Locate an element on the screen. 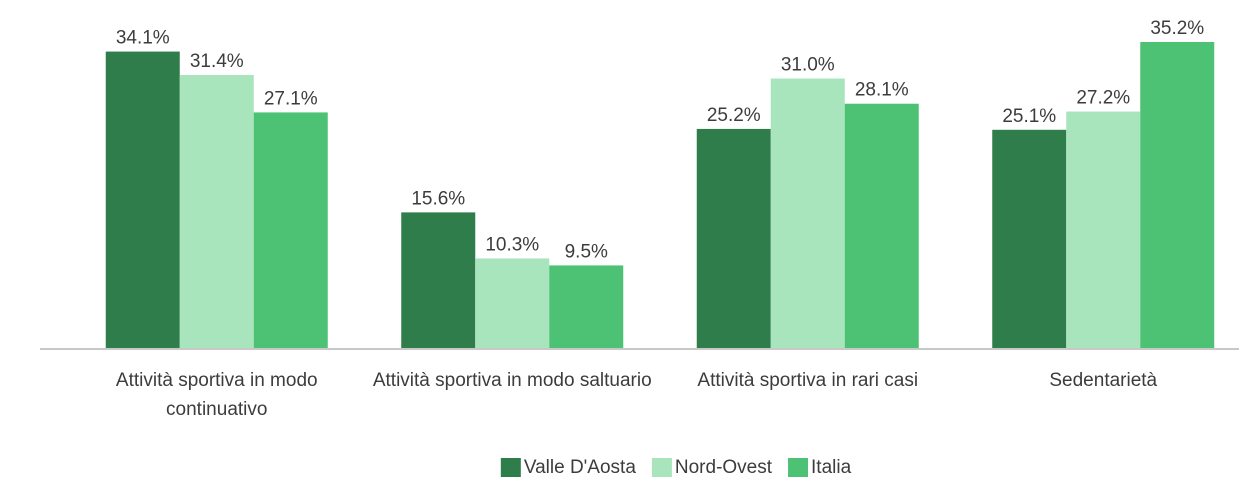 This screenshot has width=1239, height=477. data-label: 15.6% is located at coordinates (438, 198).